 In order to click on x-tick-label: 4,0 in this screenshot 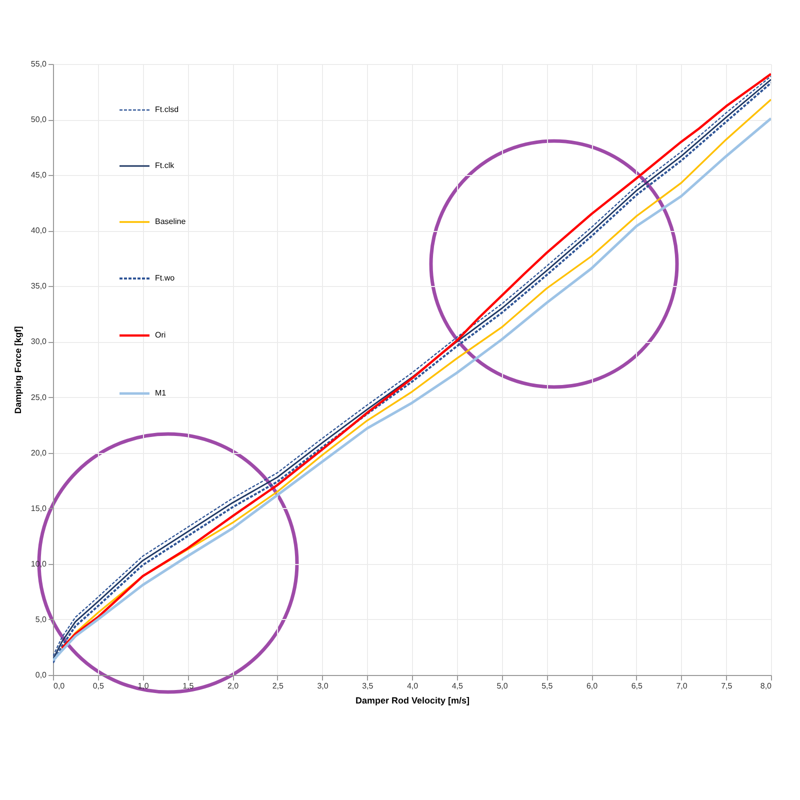, I will do `click(412, 686)`.